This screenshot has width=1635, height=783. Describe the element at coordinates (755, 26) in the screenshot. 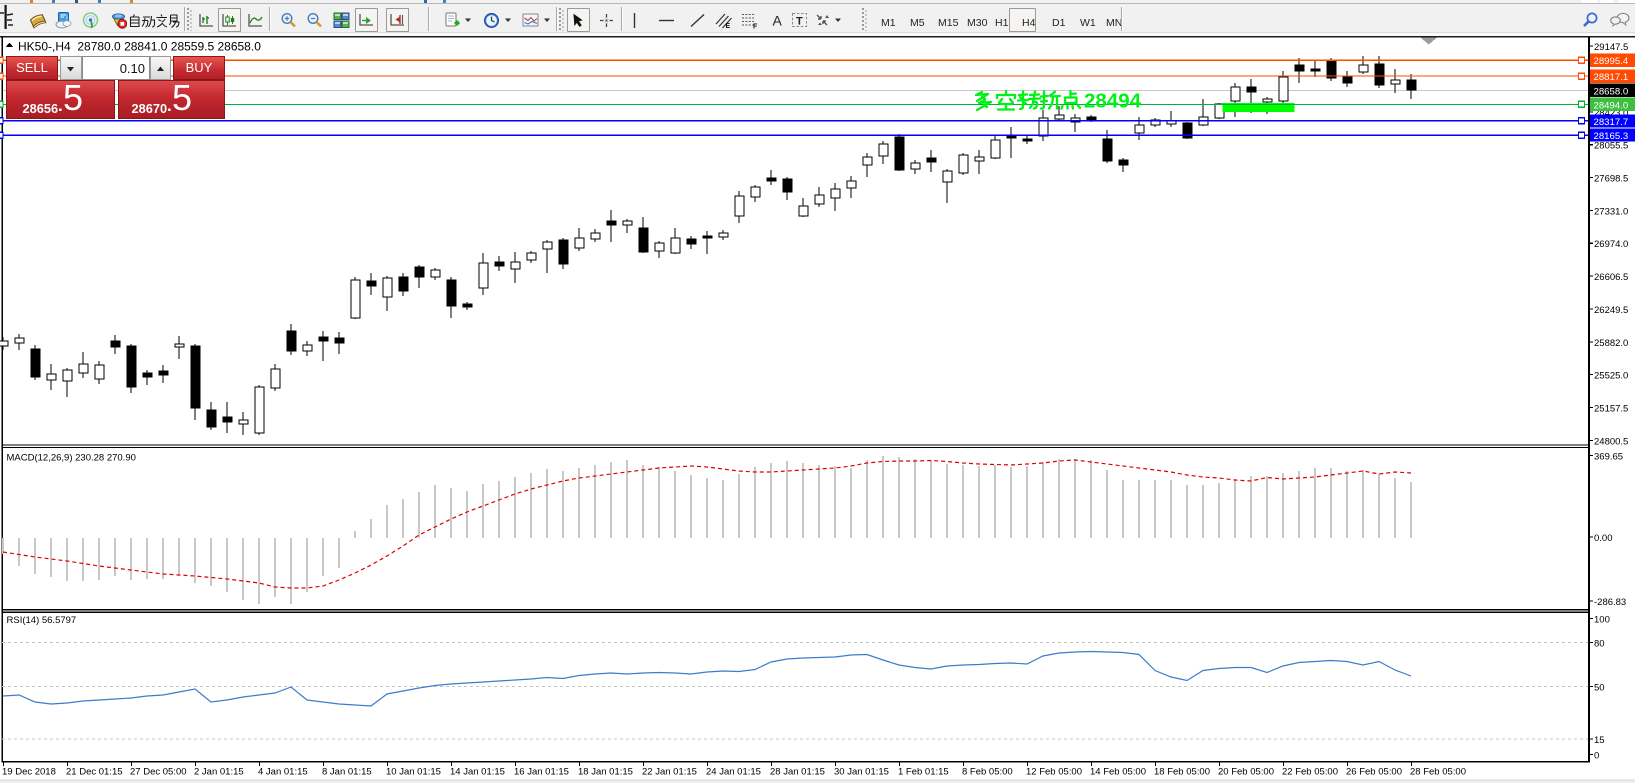

I see `svg-text: F` at that location.